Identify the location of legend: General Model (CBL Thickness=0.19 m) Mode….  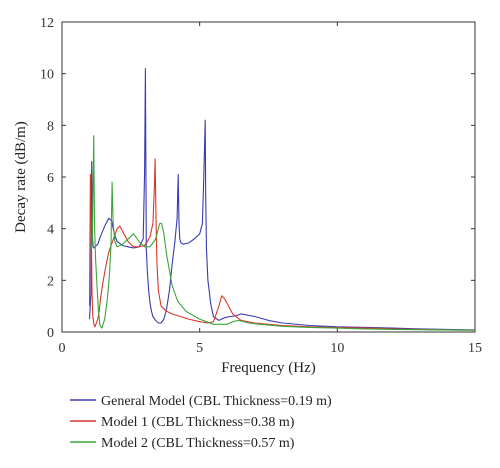
(201, 422).